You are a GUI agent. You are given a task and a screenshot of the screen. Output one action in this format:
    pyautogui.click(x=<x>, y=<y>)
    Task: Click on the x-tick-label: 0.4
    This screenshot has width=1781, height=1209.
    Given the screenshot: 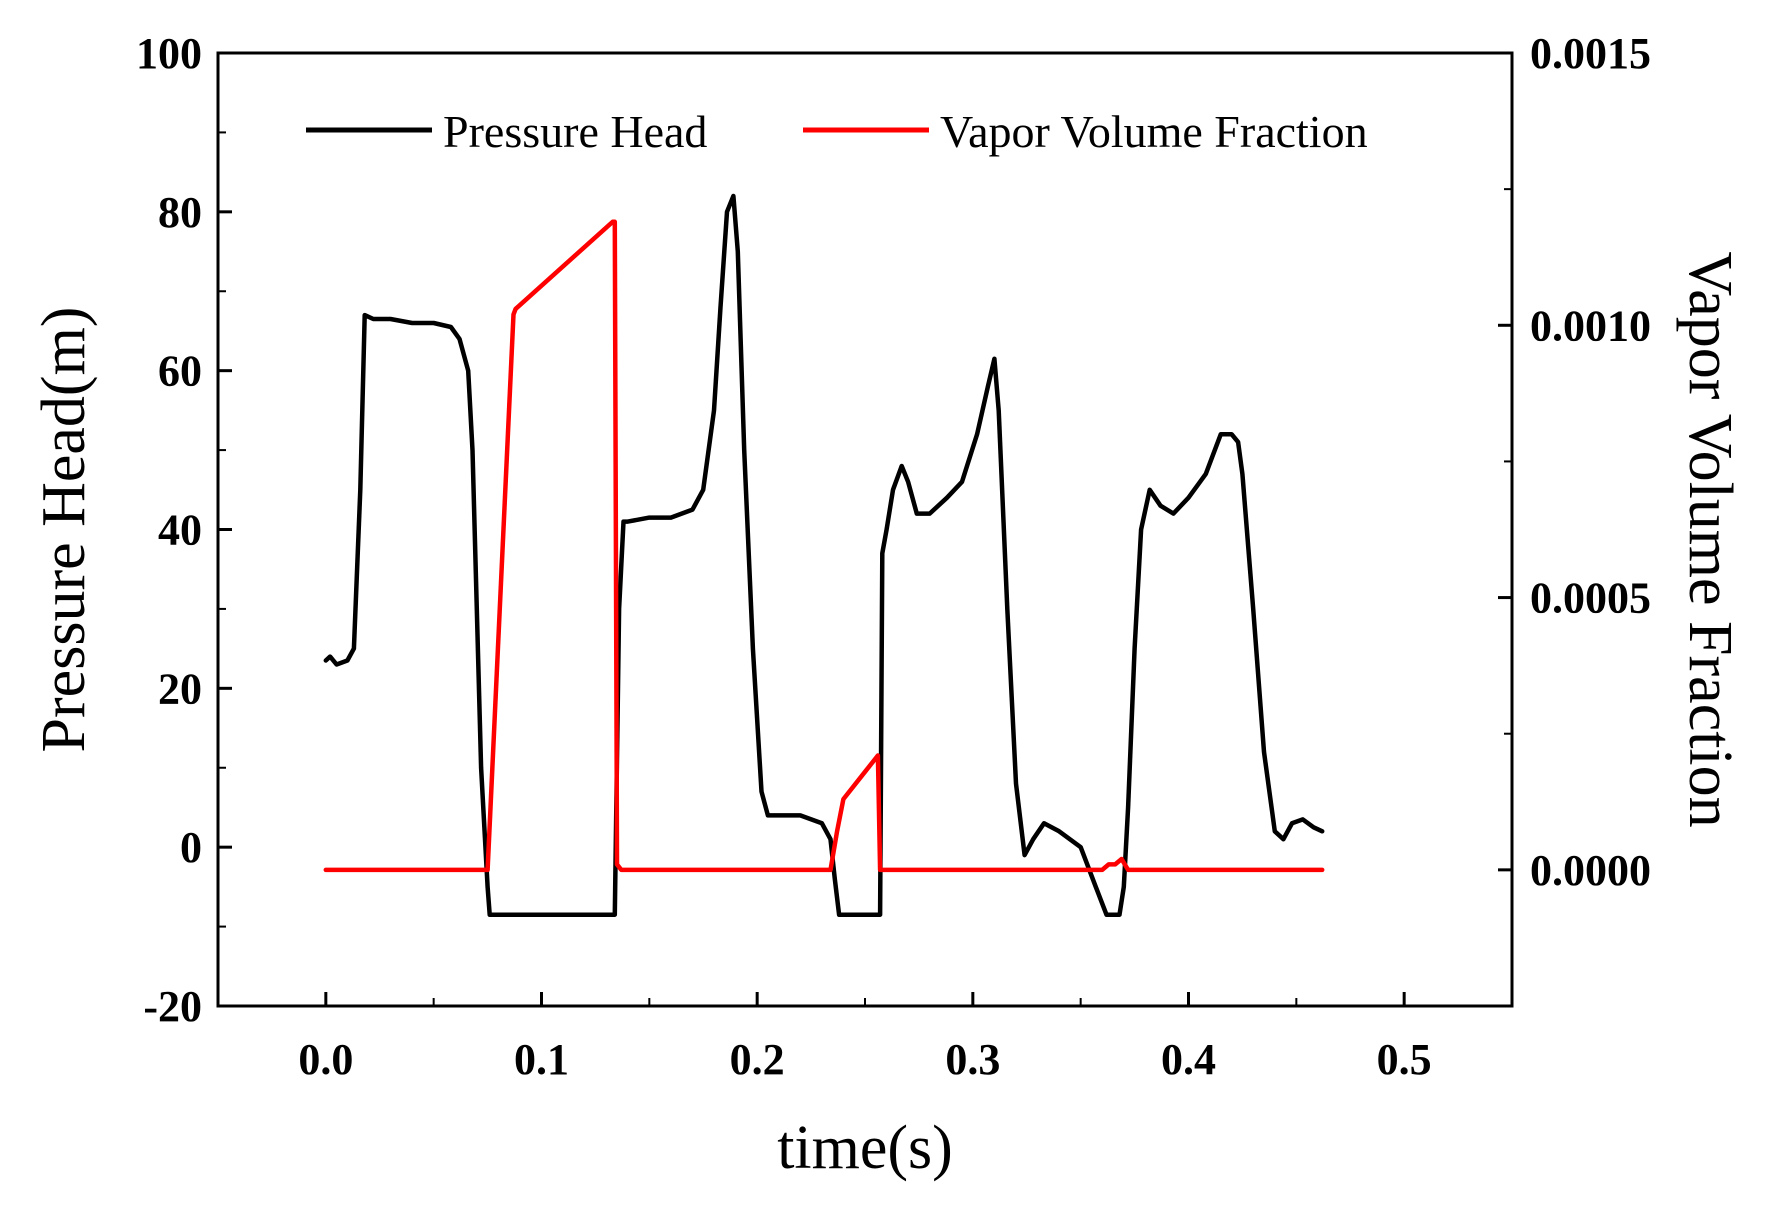 What is the action you would take?
    pyautogui.click(x=1188, y=1059)
    